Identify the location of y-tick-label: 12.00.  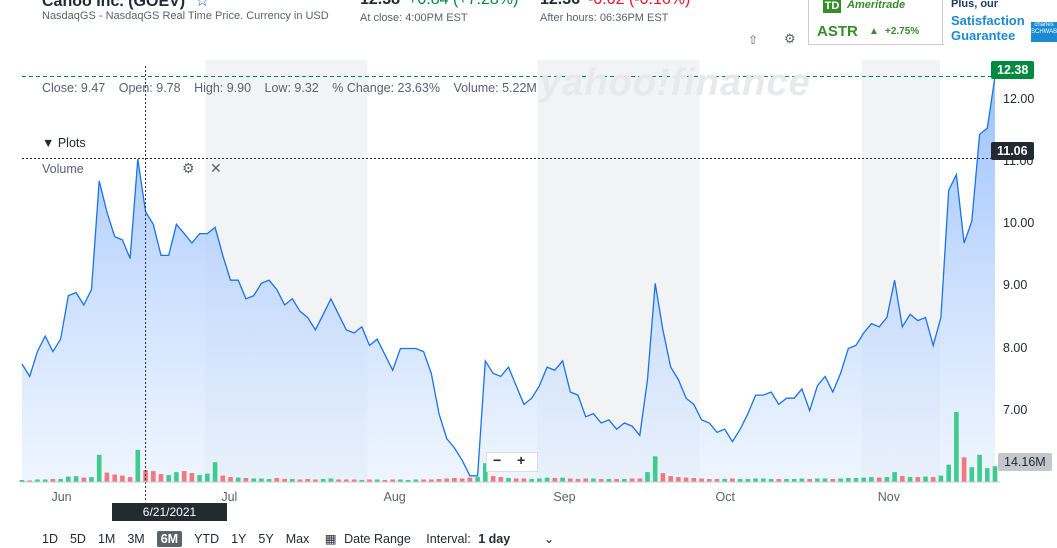
(1019, 99).